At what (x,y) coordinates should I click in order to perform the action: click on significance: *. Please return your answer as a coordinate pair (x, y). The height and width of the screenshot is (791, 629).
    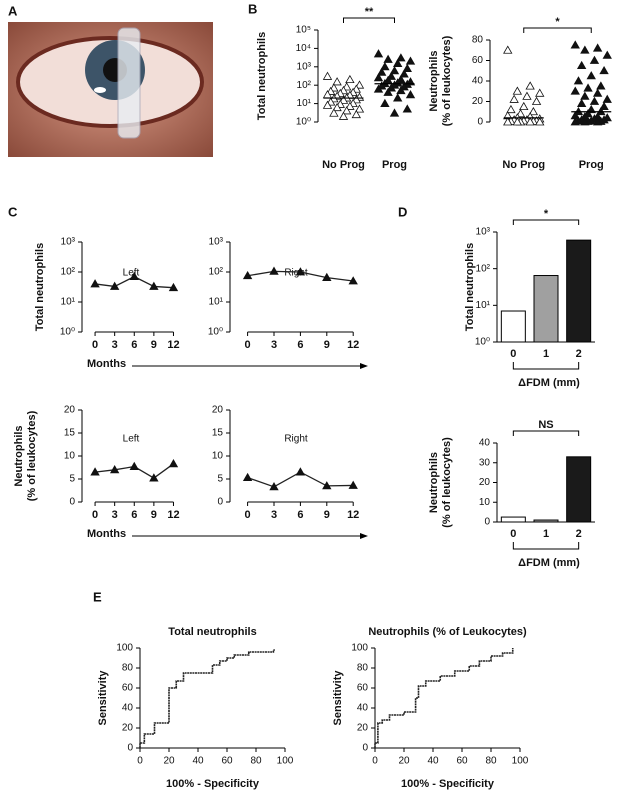
    Looking at the image, I should click on (557, 22).